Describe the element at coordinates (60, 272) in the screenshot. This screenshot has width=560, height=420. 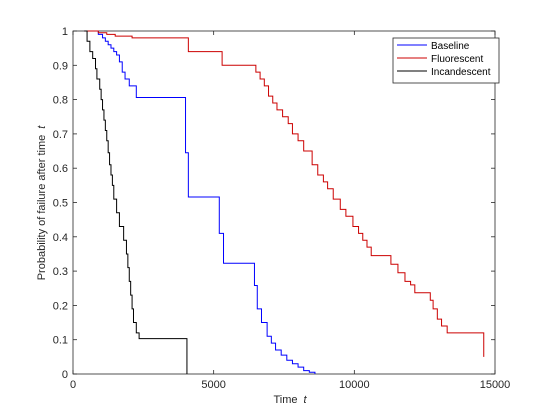
I see `y-tick-label: 0.3` at that location.